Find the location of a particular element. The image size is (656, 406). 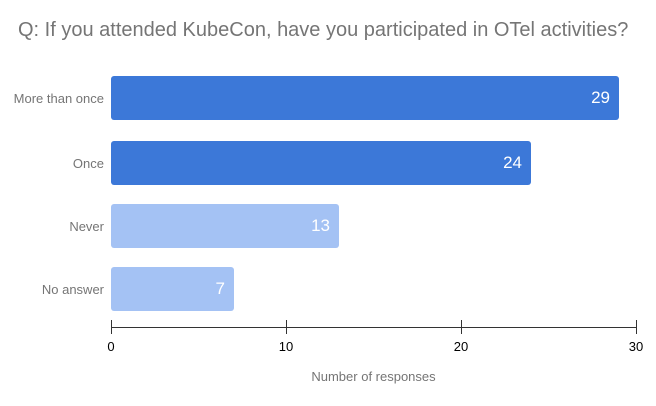

x-axis-tick-label: 10 is located at coordinates (286, 346).